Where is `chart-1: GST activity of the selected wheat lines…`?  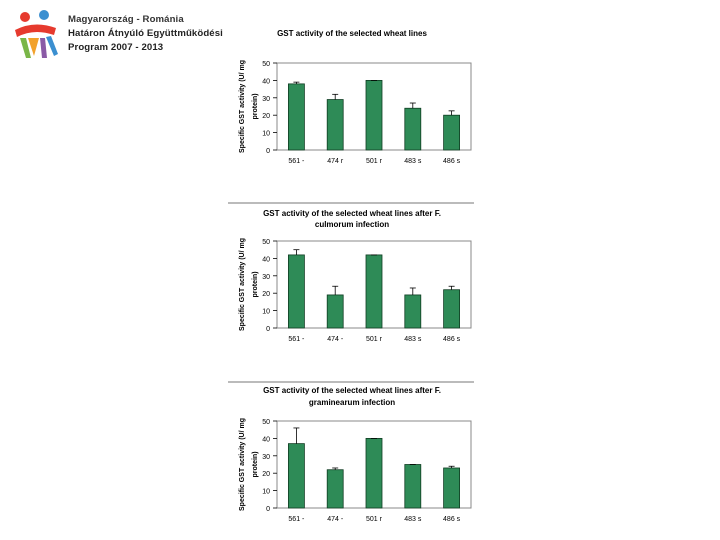 chart-1: GST activity of the selected wheat lines… is located at coordinates (355, 97).